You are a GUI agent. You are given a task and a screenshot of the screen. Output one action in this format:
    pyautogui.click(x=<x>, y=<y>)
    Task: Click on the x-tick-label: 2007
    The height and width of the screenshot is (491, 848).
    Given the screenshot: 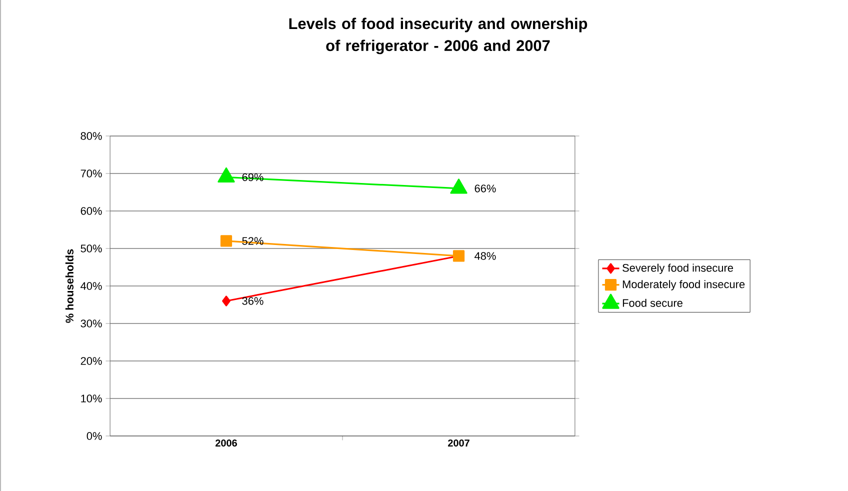 What is the action you would take?
    pyautogui.click(x=459, y=443)
    